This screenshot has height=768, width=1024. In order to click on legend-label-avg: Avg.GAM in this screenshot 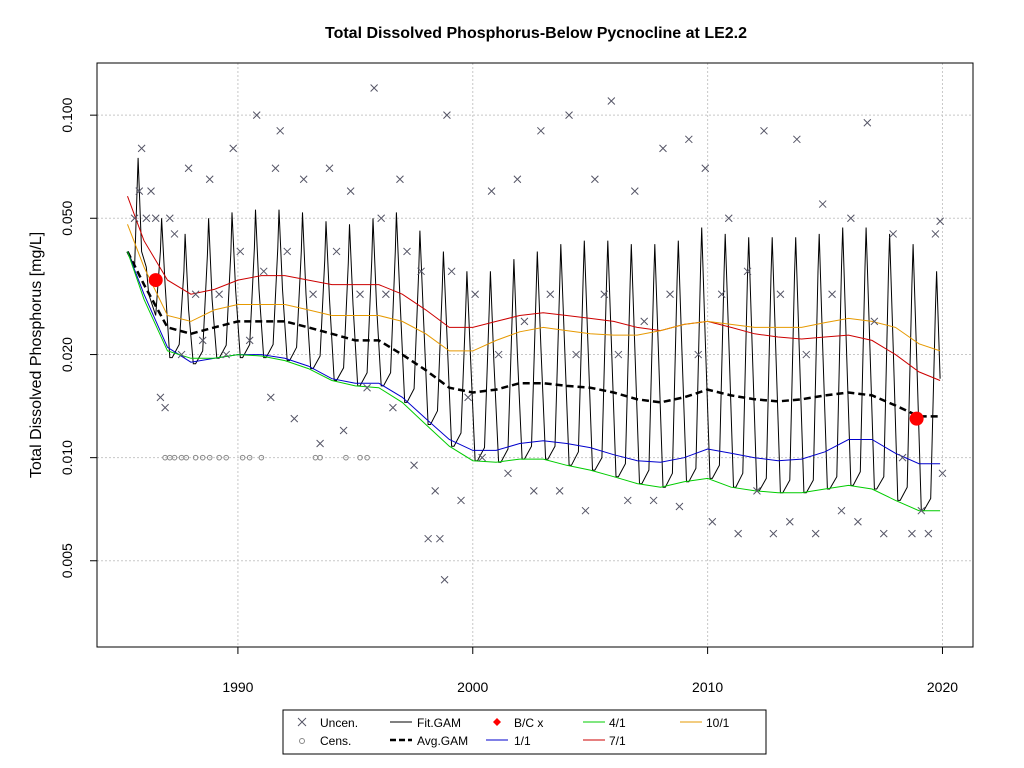, I will do `click(442, 741)`.